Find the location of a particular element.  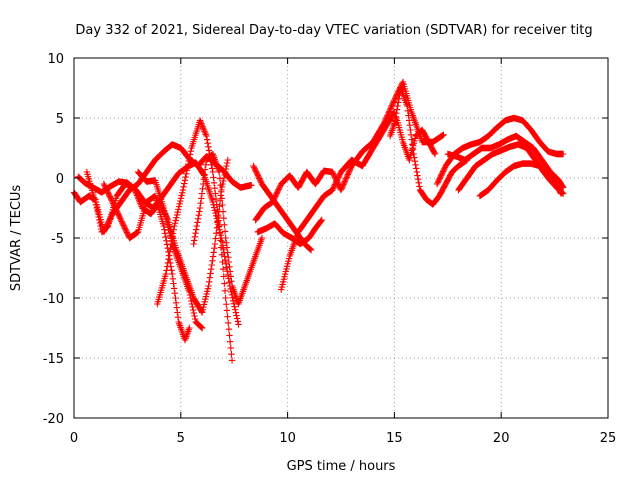

x-tick-label: 25 is located at coordinates (608, 438).